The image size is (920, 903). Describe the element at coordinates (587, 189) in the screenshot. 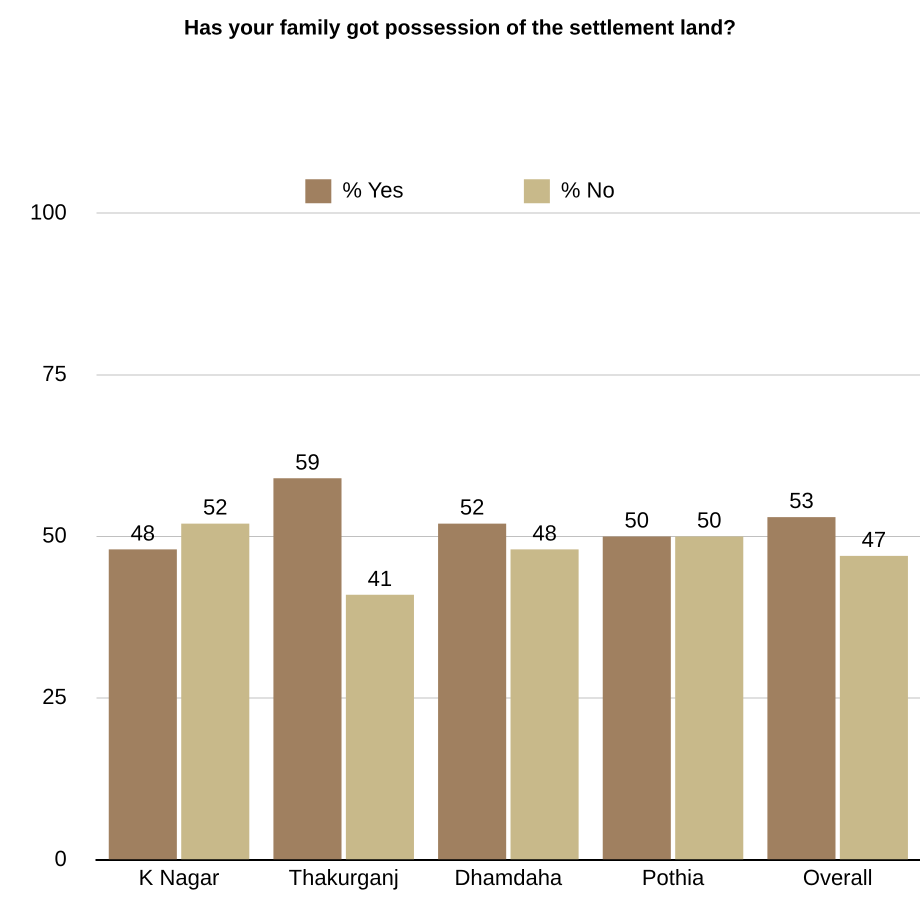

I see `legend-label: % No` at that location.